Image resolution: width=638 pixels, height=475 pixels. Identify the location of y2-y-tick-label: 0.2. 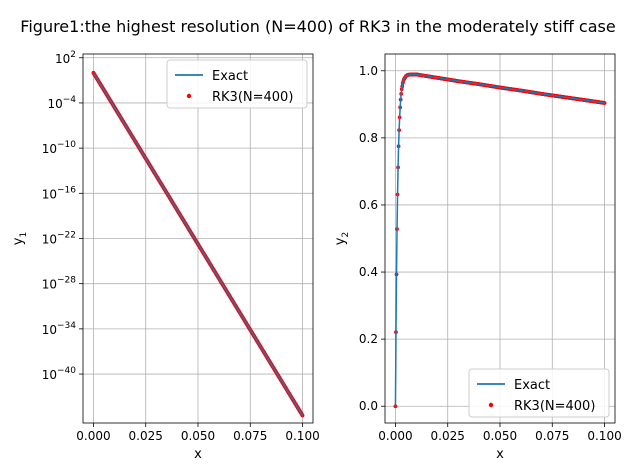
(368, 339).